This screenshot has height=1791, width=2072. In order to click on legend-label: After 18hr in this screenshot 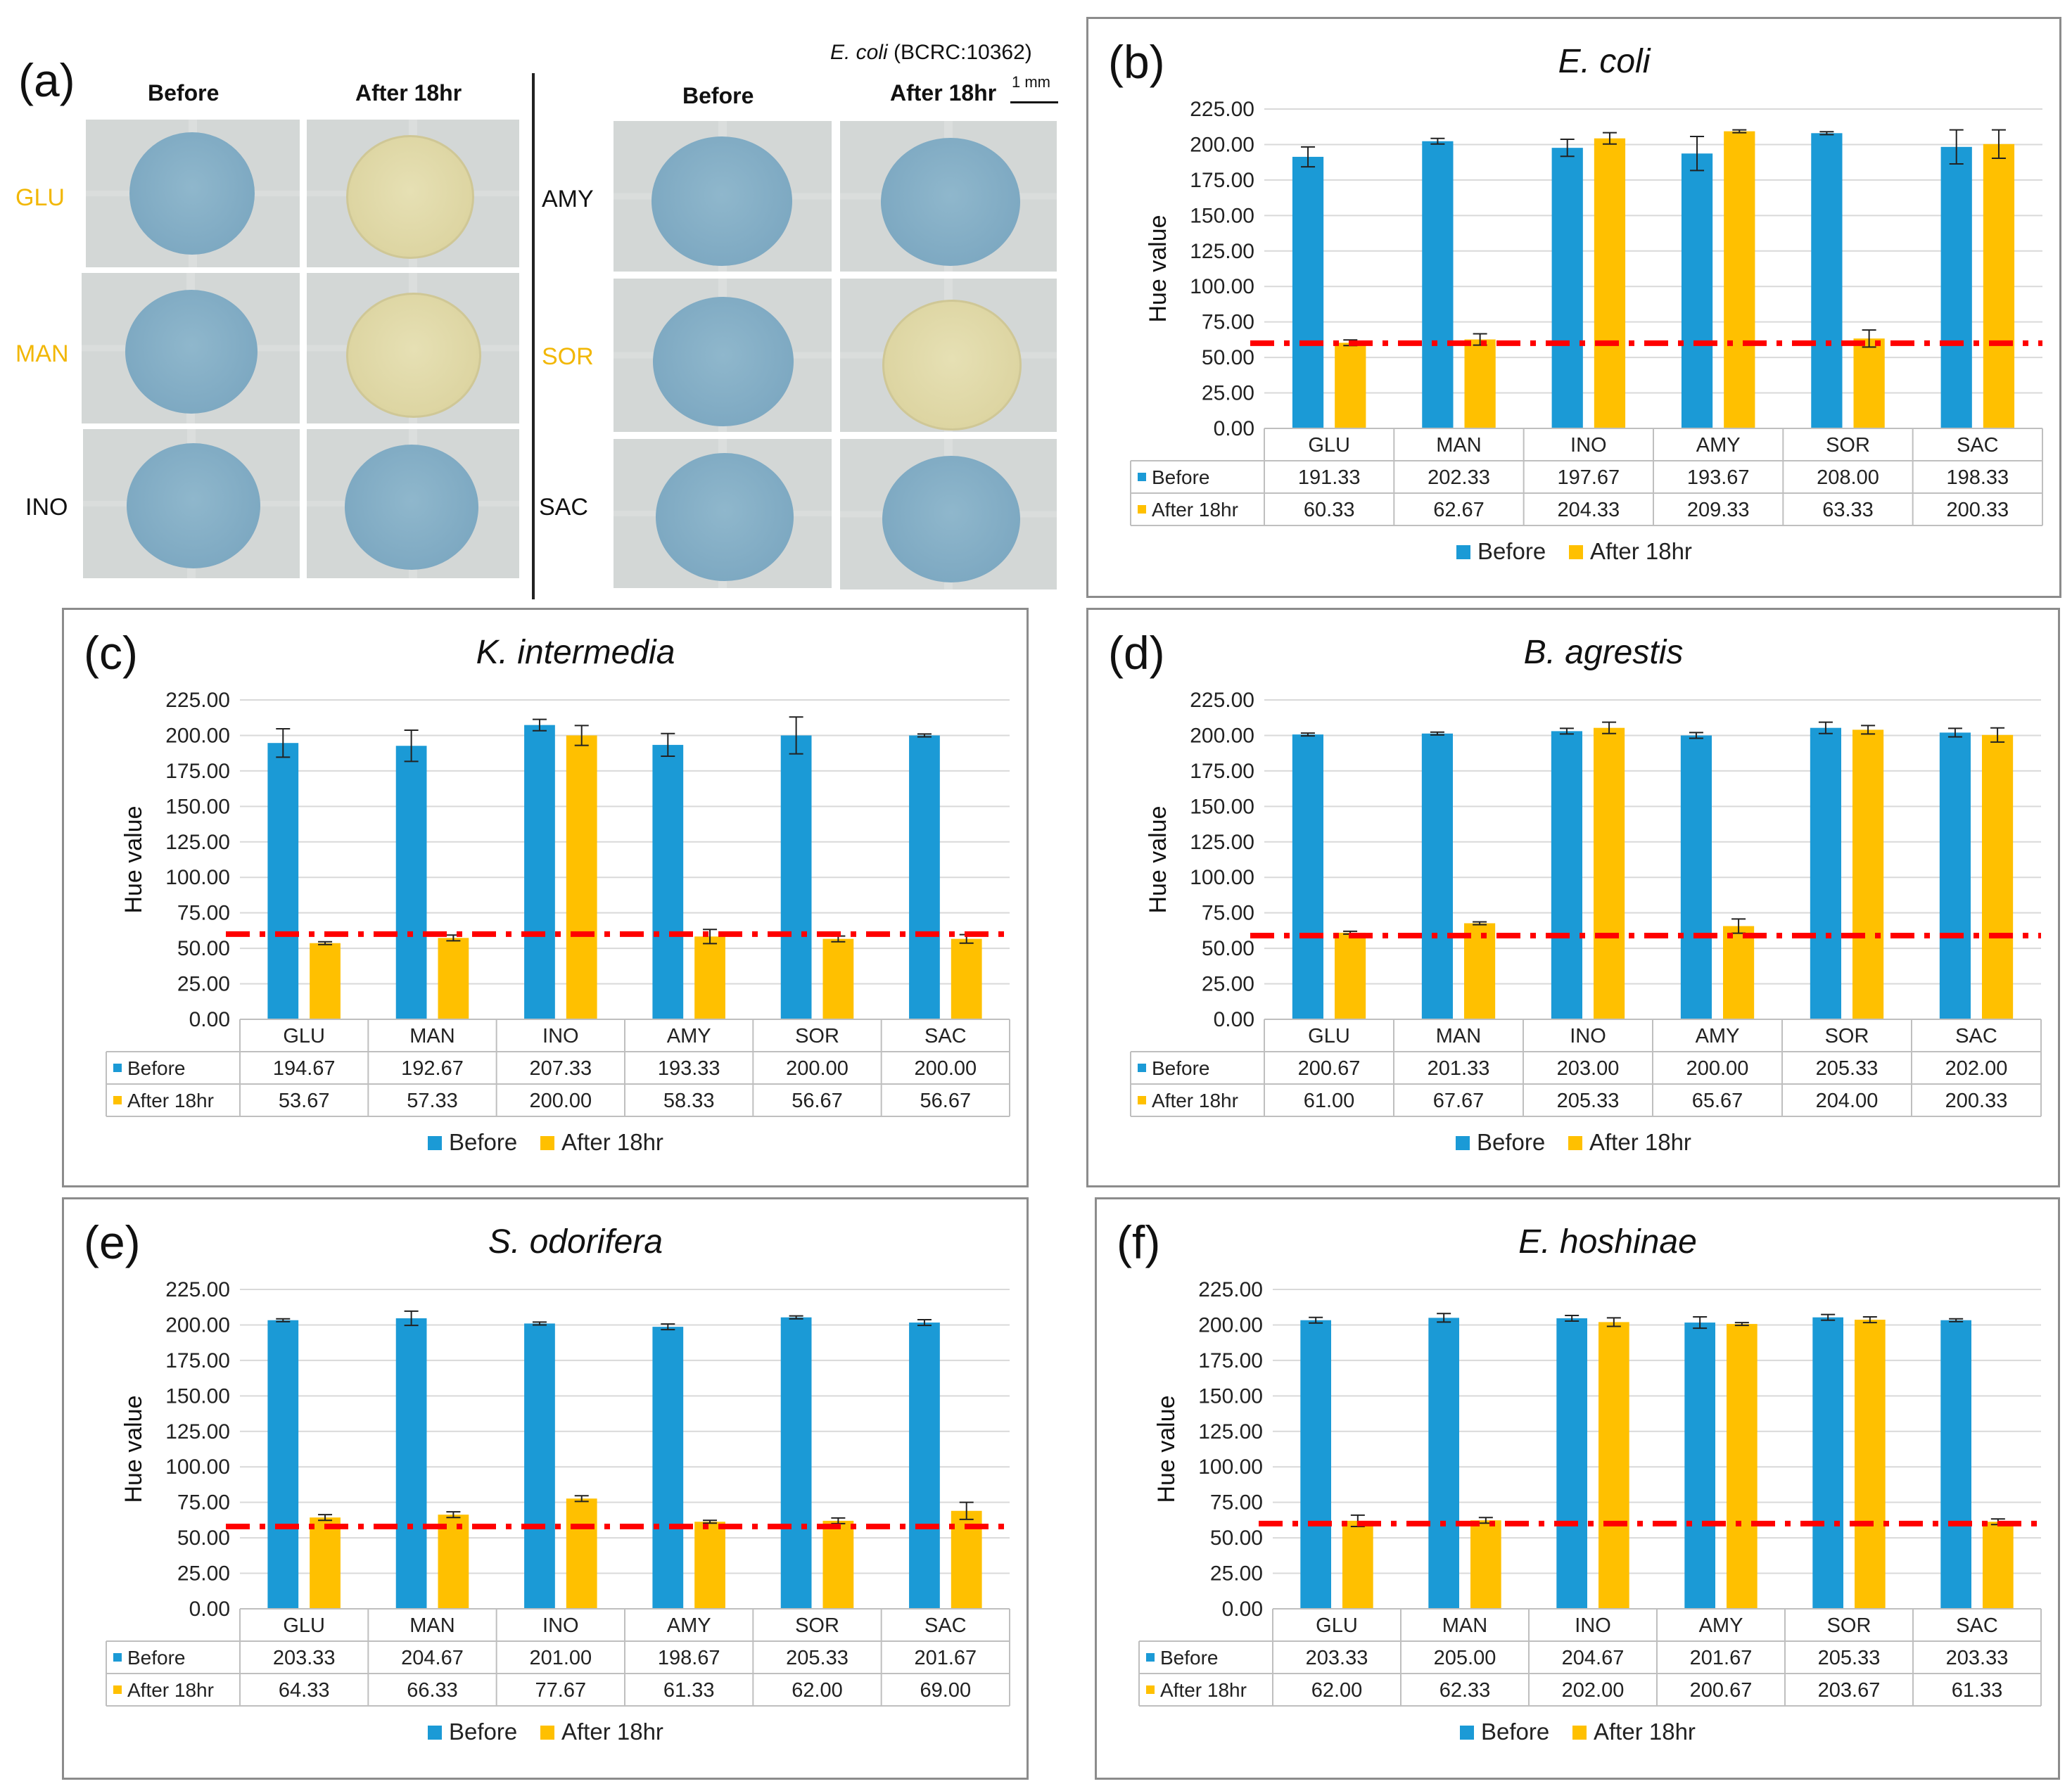, I will do `click(1641, 551)`.